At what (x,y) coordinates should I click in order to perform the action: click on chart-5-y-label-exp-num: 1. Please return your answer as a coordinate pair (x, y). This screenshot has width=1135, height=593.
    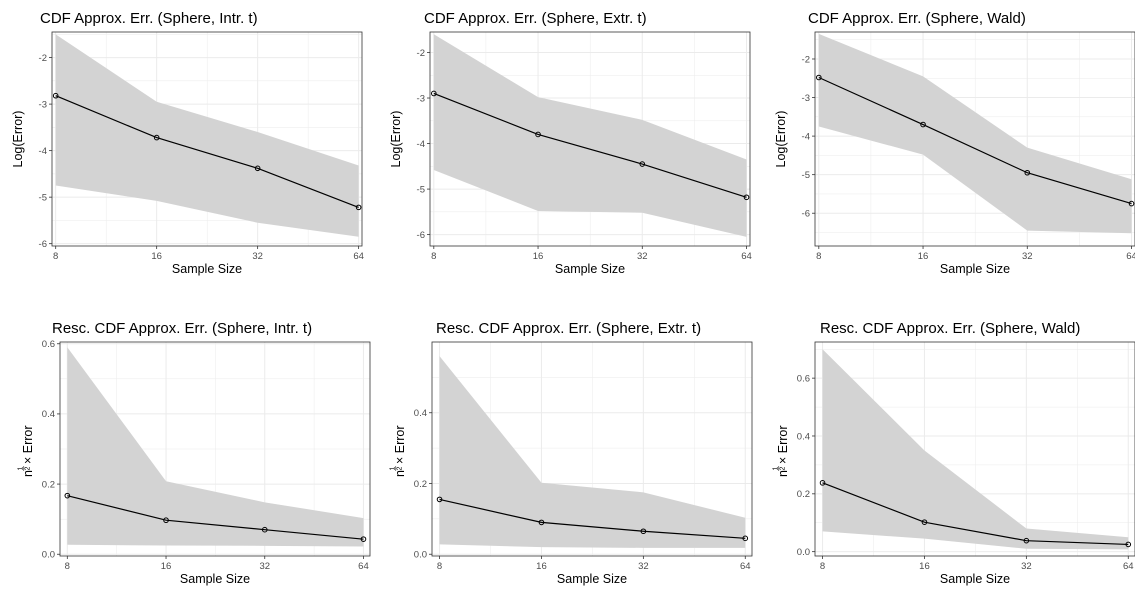
    Looking at the image, I should click on (393, 468).